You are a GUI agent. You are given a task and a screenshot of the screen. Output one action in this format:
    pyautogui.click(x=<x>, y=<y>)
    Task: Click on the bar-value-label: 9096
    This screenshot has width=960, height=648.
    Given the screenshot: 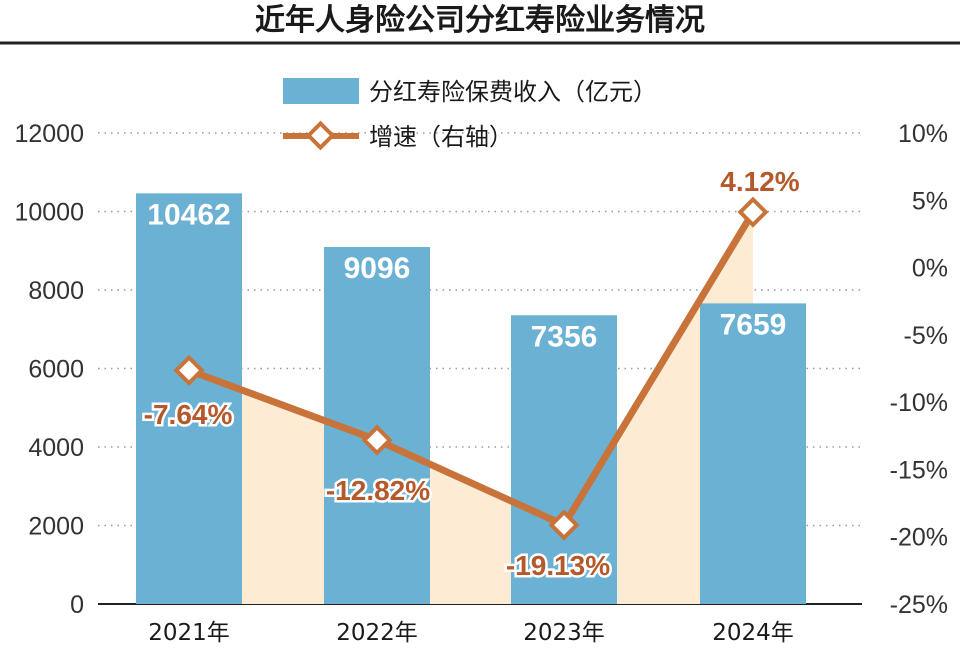 What is the action you would take?
    pyautogui.click(x=377, y=268)
    